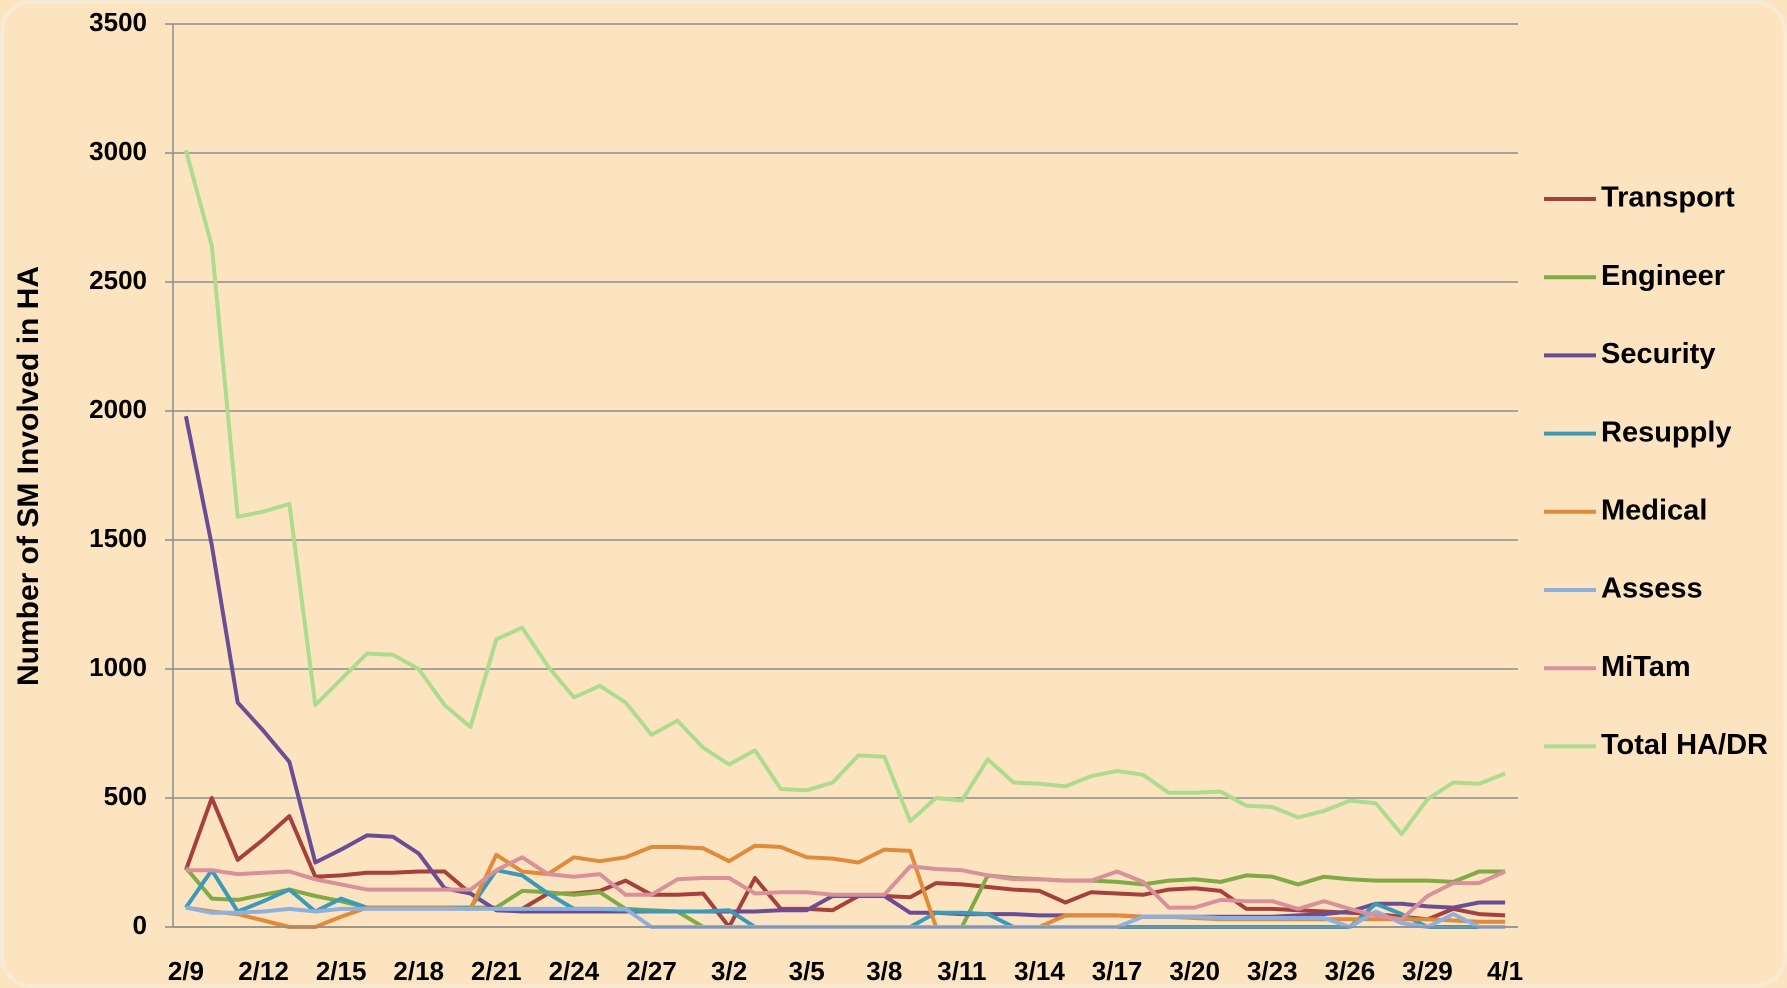  I want to click on x-tick-label: 3/5, so click(807, 971).